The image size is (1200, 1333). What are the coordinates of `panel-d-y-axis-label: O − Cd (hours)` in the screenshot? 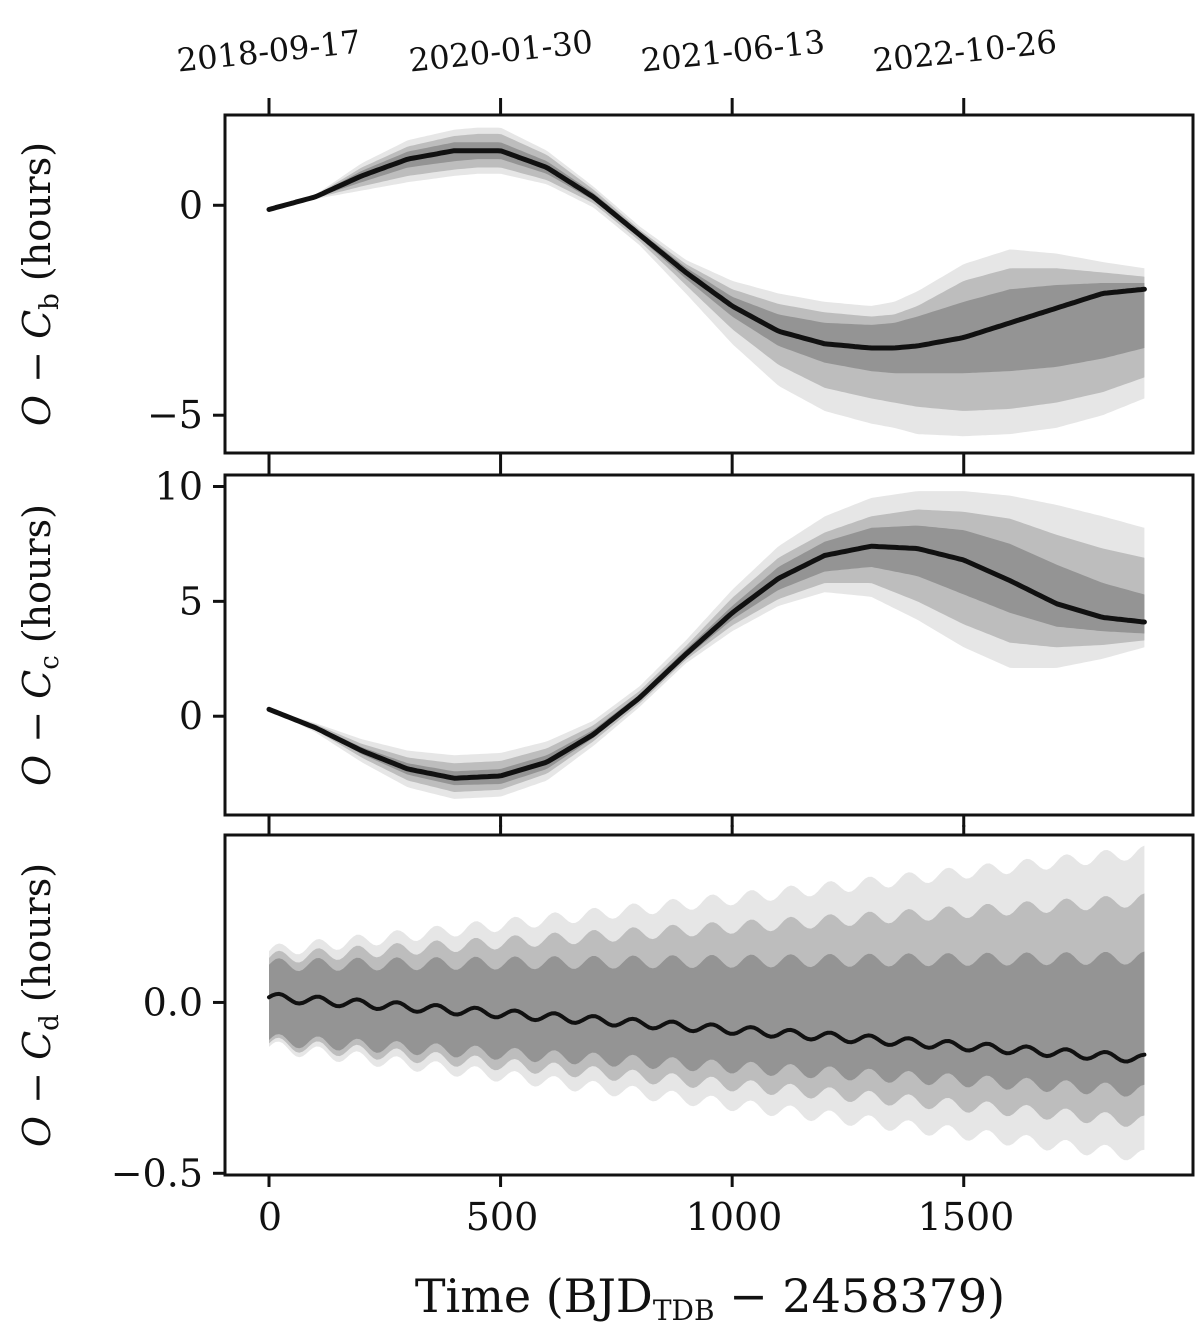 It's located at (40, 1005).